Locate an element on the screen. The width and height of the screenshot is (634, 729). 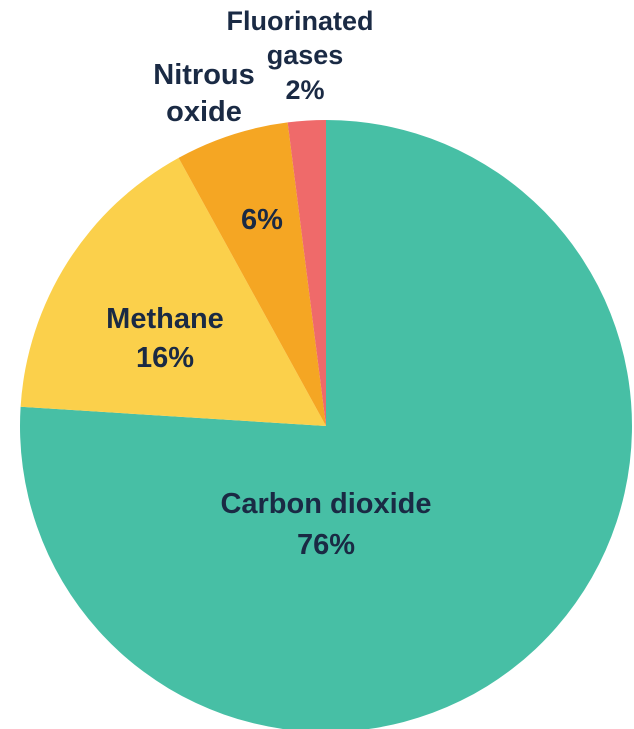
label-fluorinated-gases-value: 2% is located at coordinates (304, 90).